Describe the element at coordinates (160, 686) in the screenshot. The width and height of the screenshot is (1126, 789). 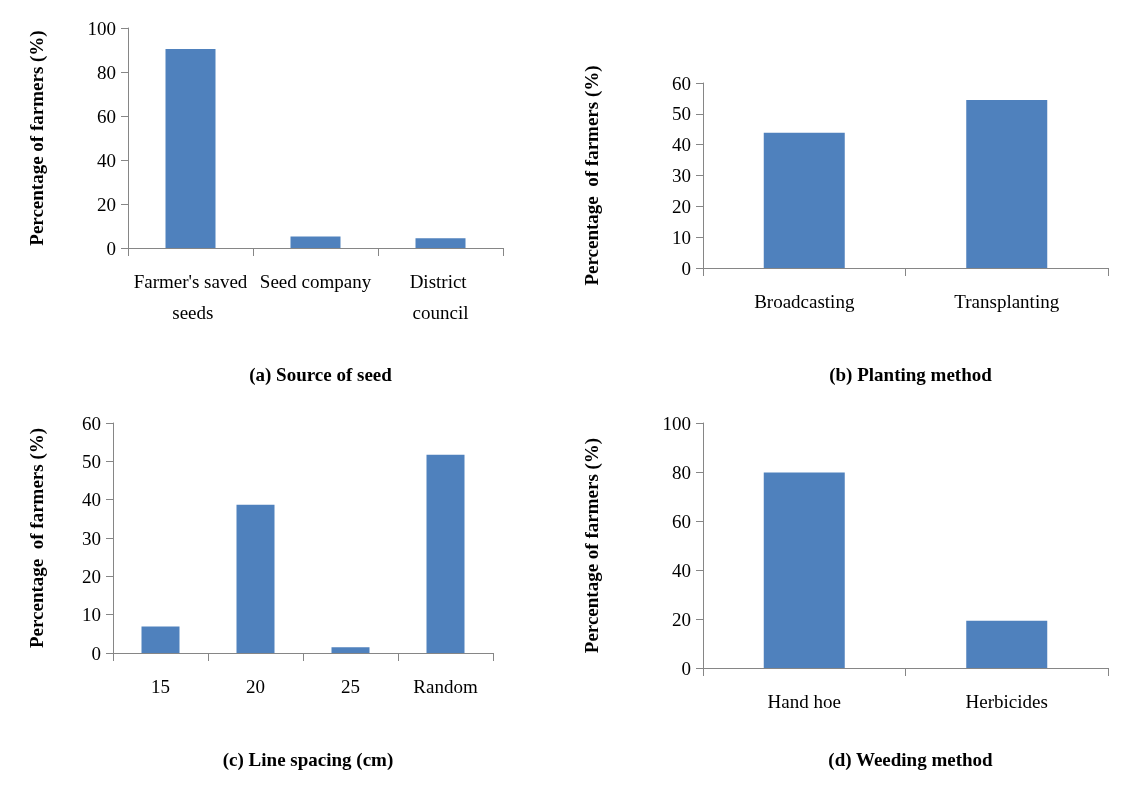
I see `x-tick-label: 15` at that location.